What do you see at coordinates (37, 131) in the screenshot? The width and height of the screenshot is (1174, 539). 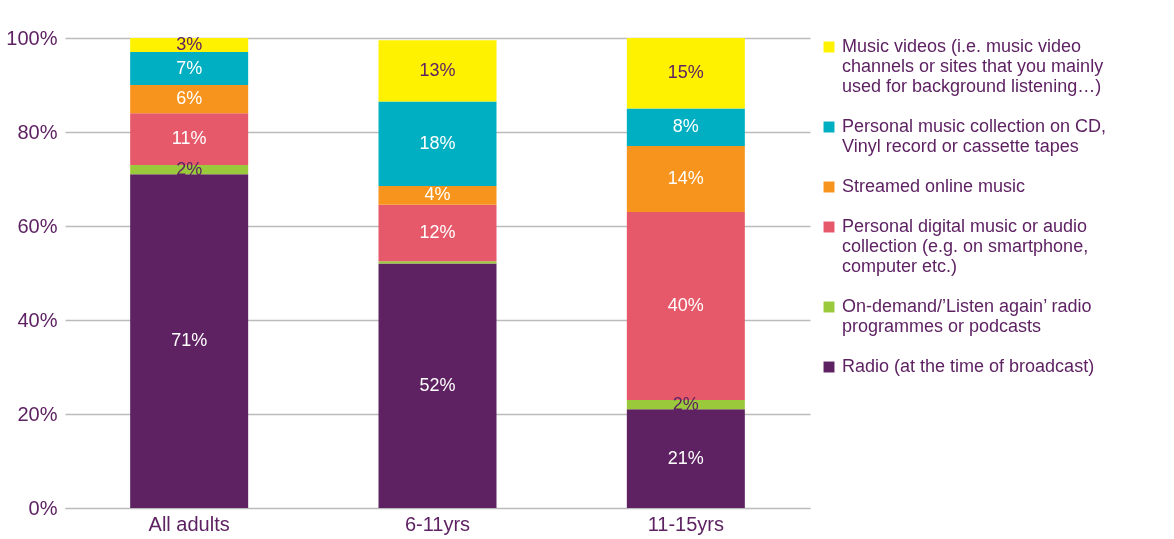 I see `y-tick-label: 80%` at bounding box center [37, 131].